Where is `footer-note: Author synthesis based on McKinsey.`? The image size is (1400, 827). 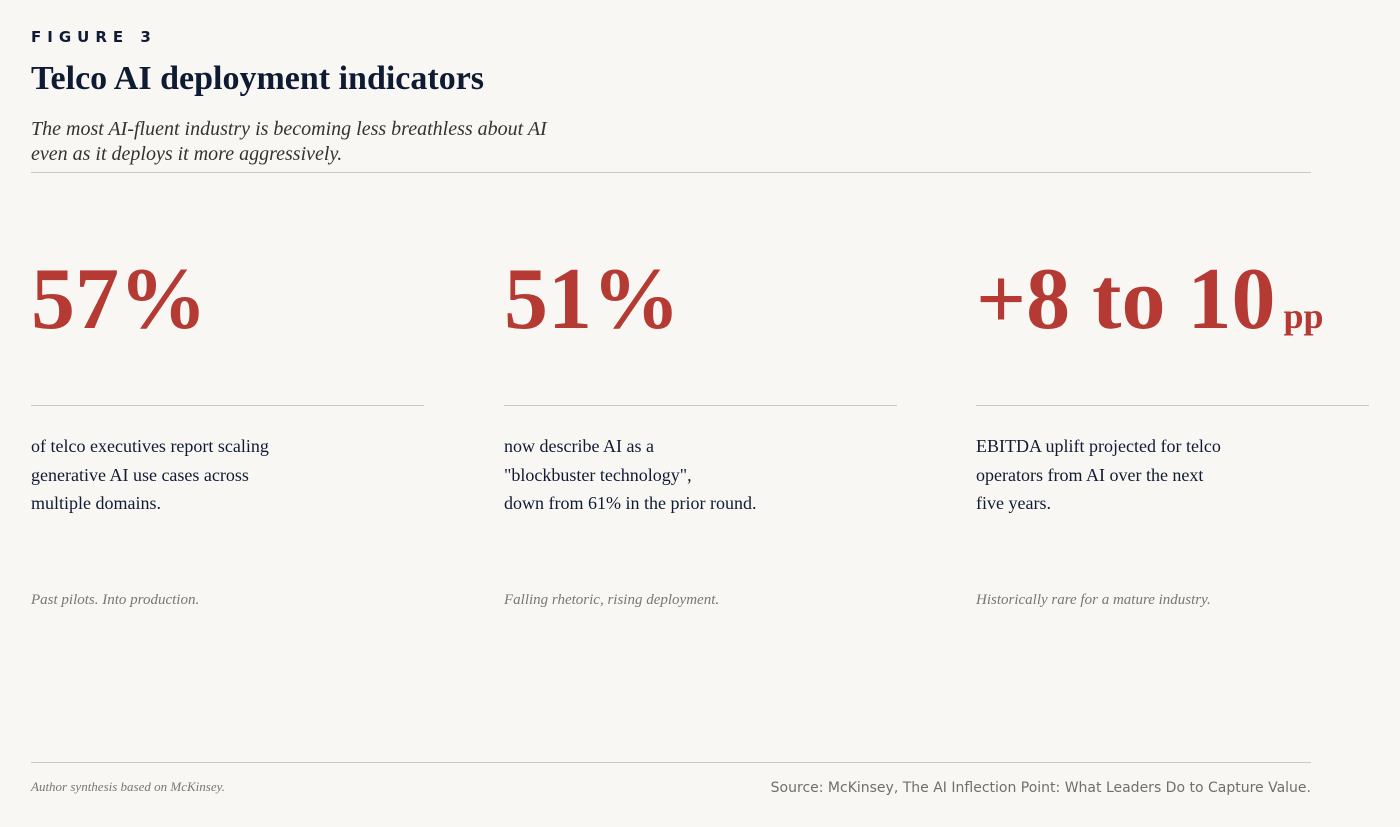 footer-note: Author synthesis based on McKinsey. is located at coordinates (128, 786).